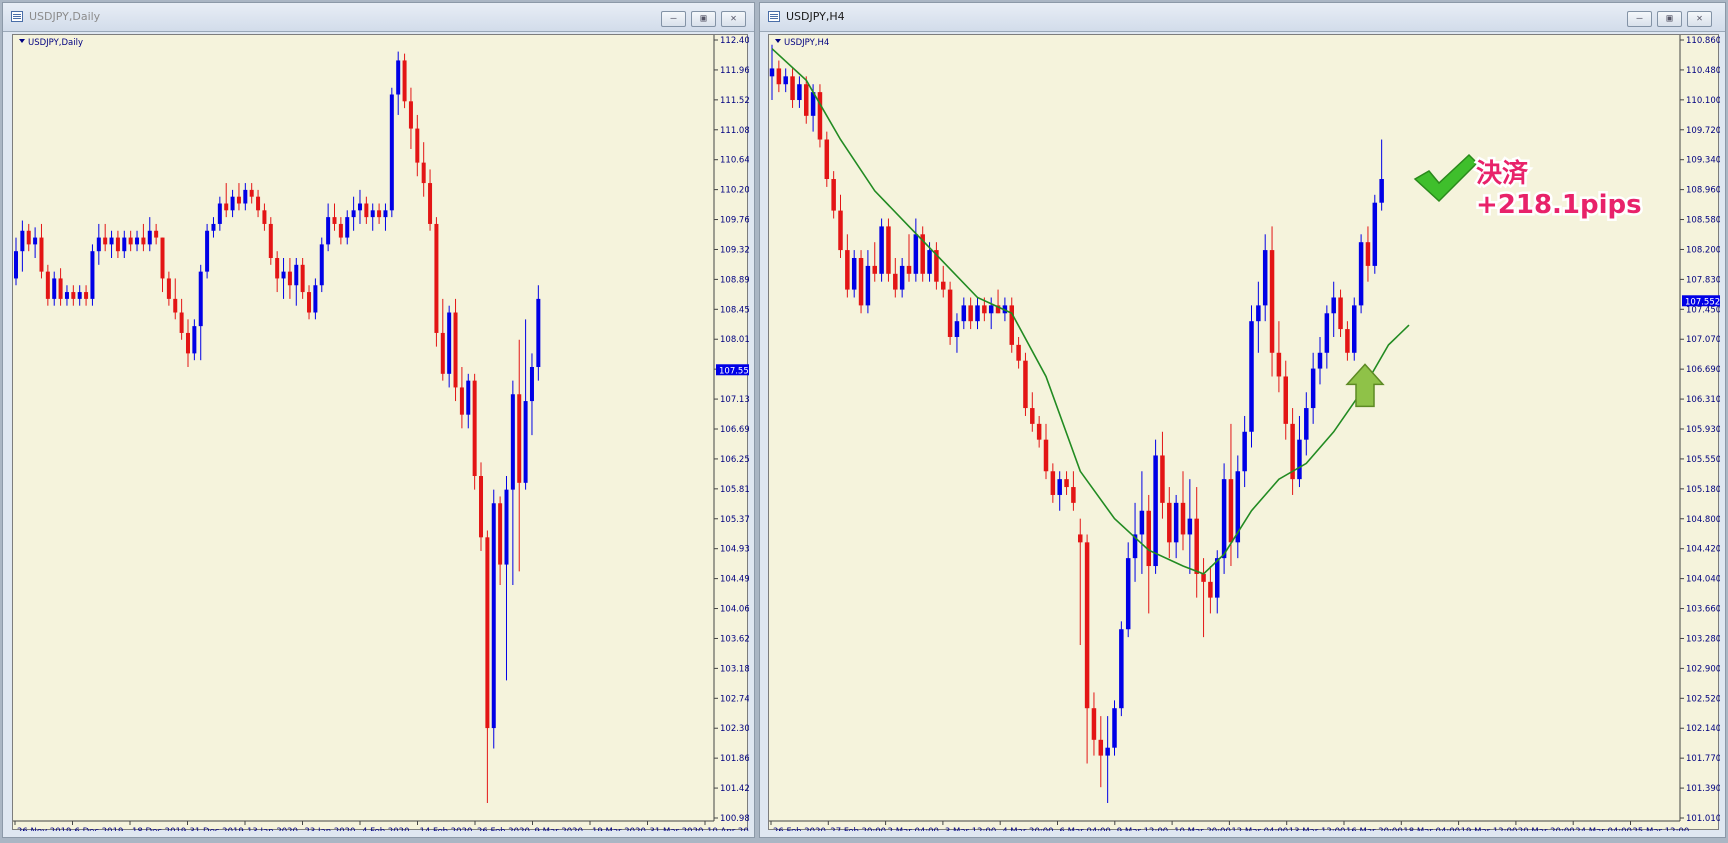 This screenshot has height=843, width=1728. I want to click on price-tick-label: 112.400, so click(734, 41).